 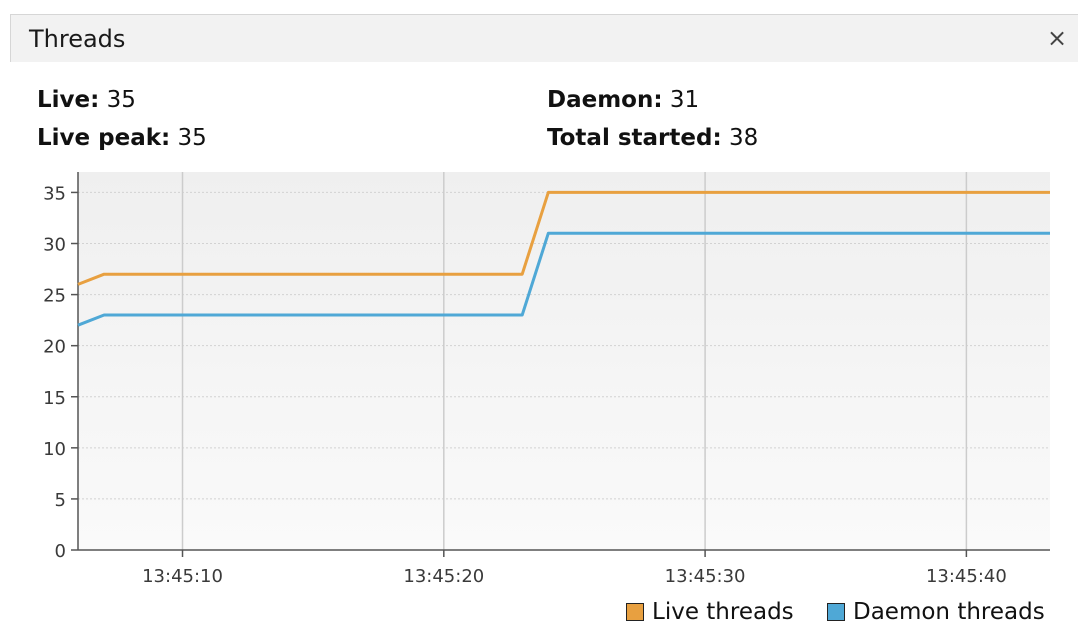 I want to click on y-tick-label: 35, so click(x=54, y=193).